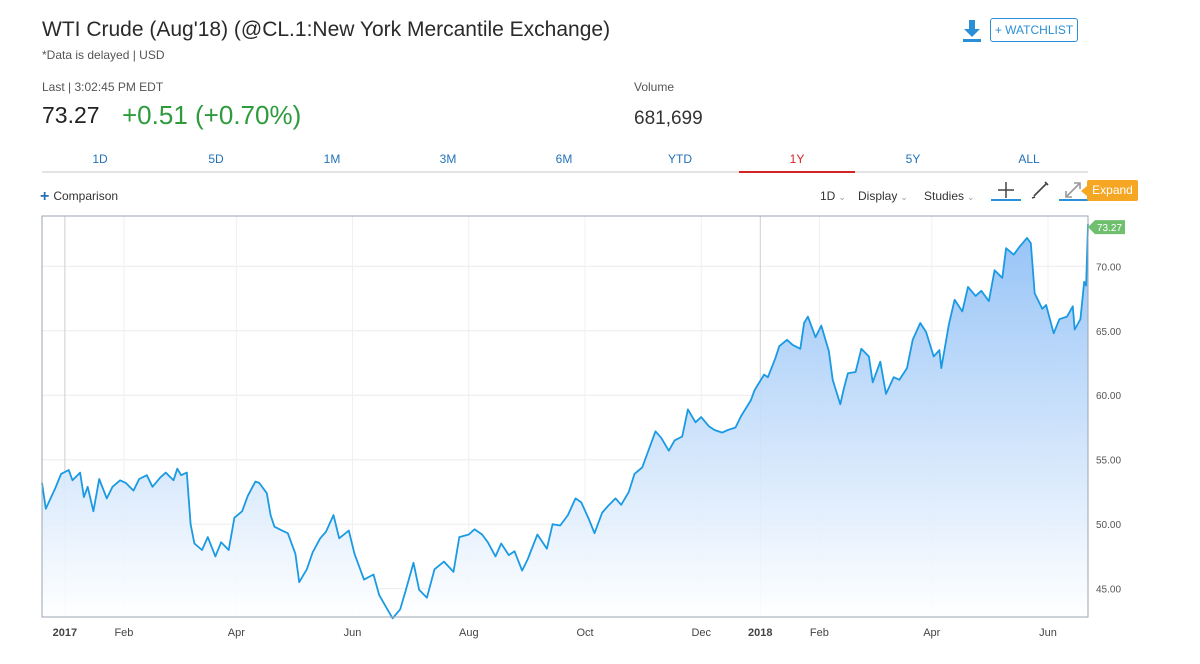 The height and width of the screenshot is (664, 1200). Describe the element at coordinates (103, 87) in the screenshot. I see `last-trade-time: Last | 3:02:45 PM EDT` at that location.